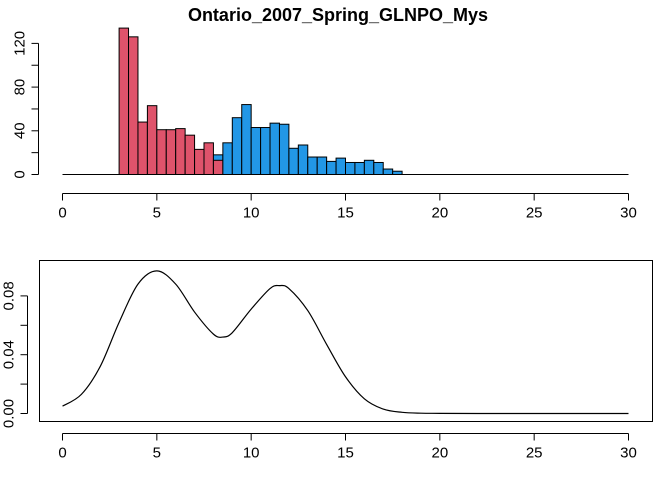  What do you see at coordinates (20, 130) in the screenshot?
I see `y-tick-label: 40` at bounding box center [20, 130].